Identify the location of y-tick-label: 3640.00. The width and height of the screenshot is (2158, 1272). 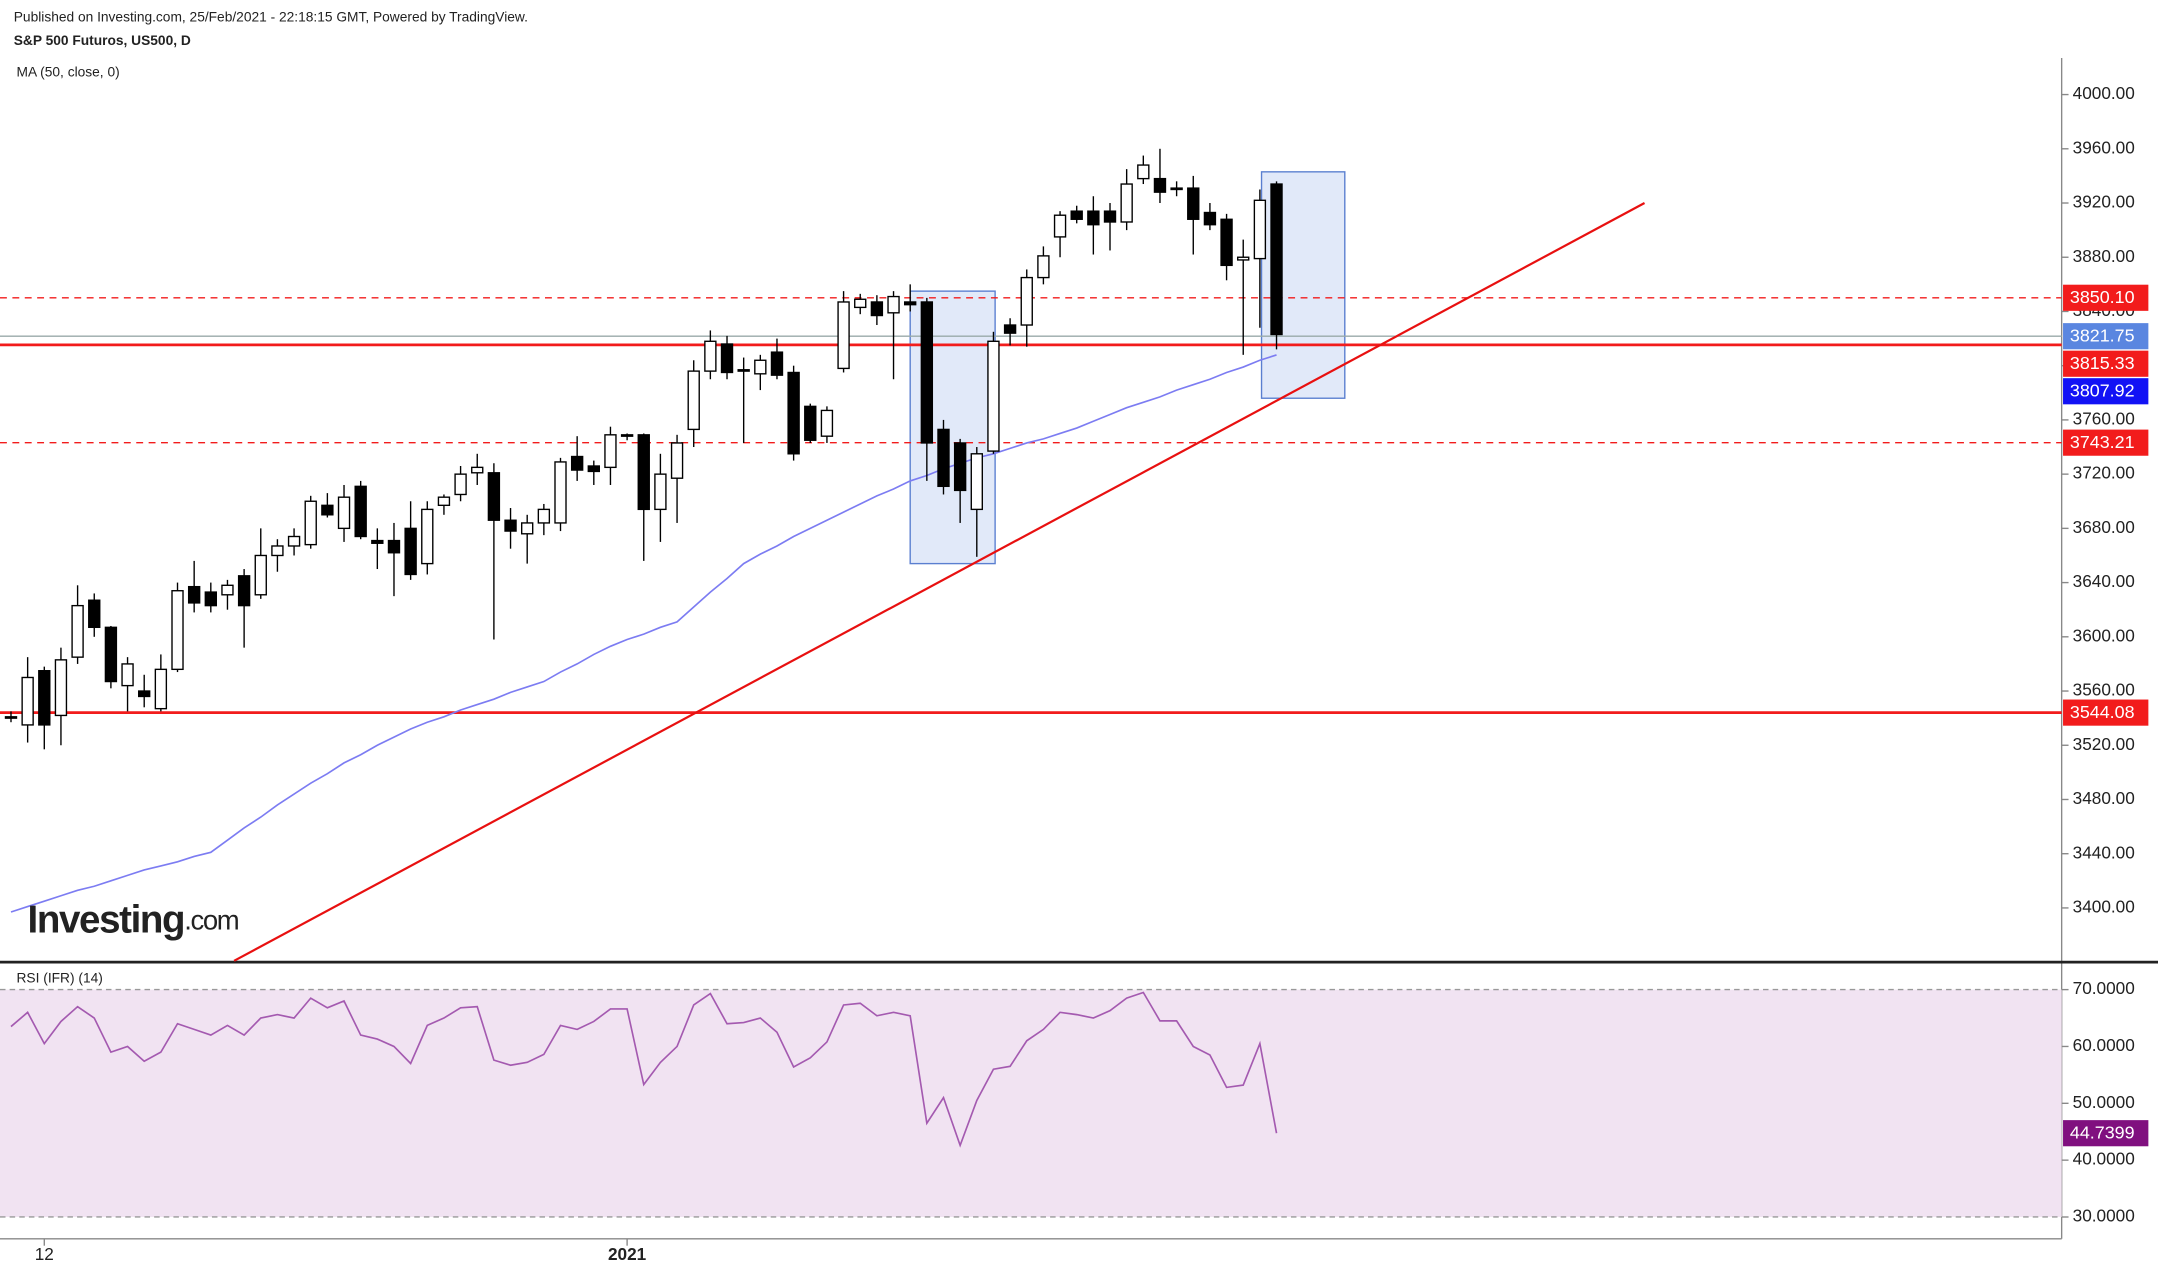
(2104, 581).